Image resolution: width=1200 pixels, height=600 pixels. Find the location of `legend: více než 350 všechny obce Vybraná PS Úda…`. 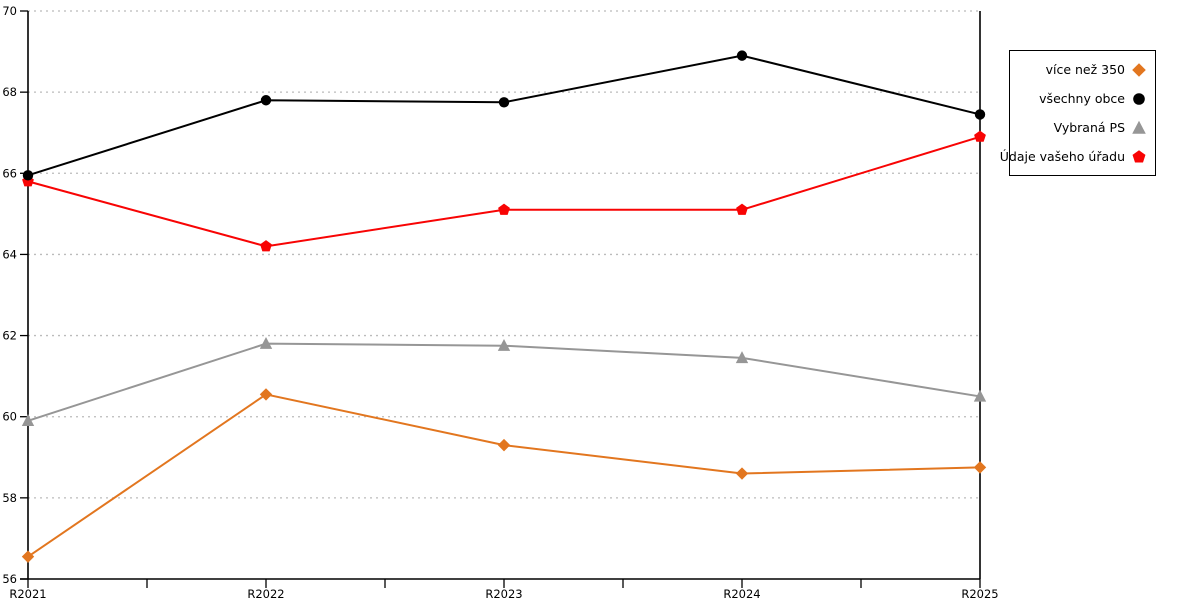

legend: více než 350 všechny obce Vybraná PS Úda… is located at coordinates (1078, 113).